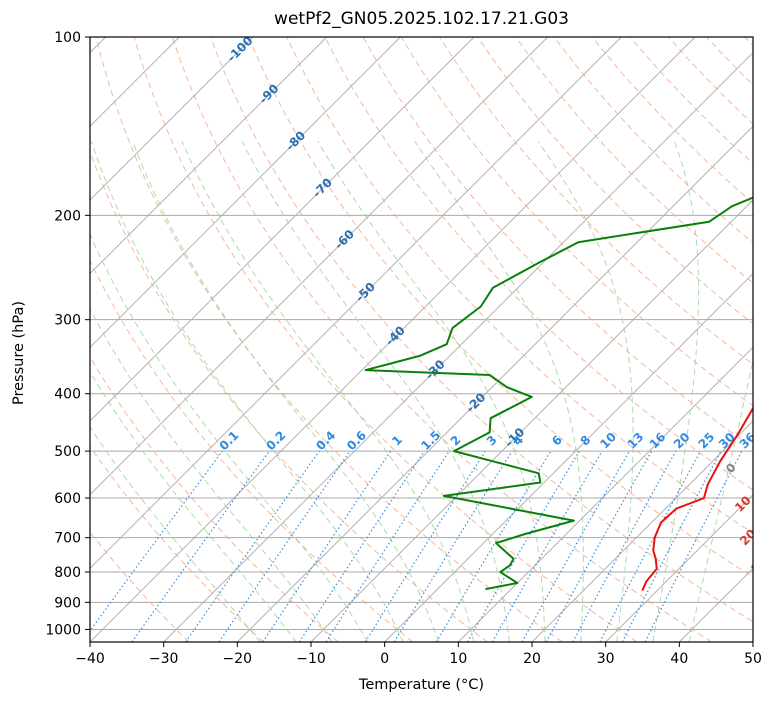 The image size is (775, 708). Describe the element at coordinates (458, 659) in the screenshot. I see `x-tick-label: 10` at that location.